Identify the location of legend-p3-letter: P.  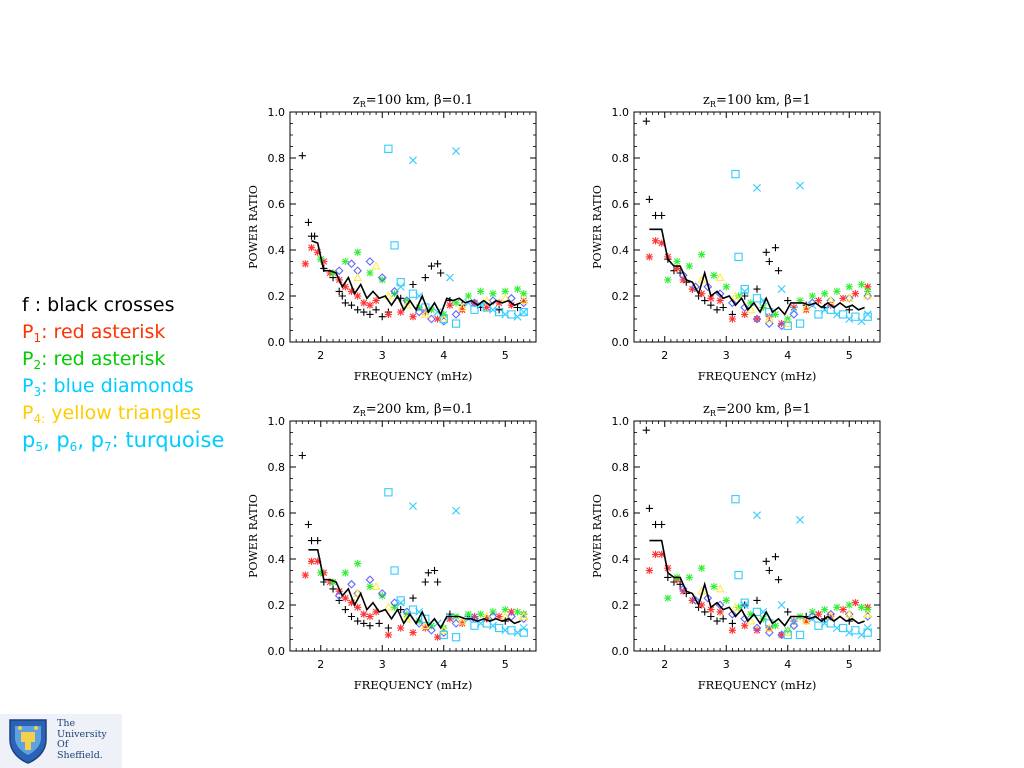
(28, 386).